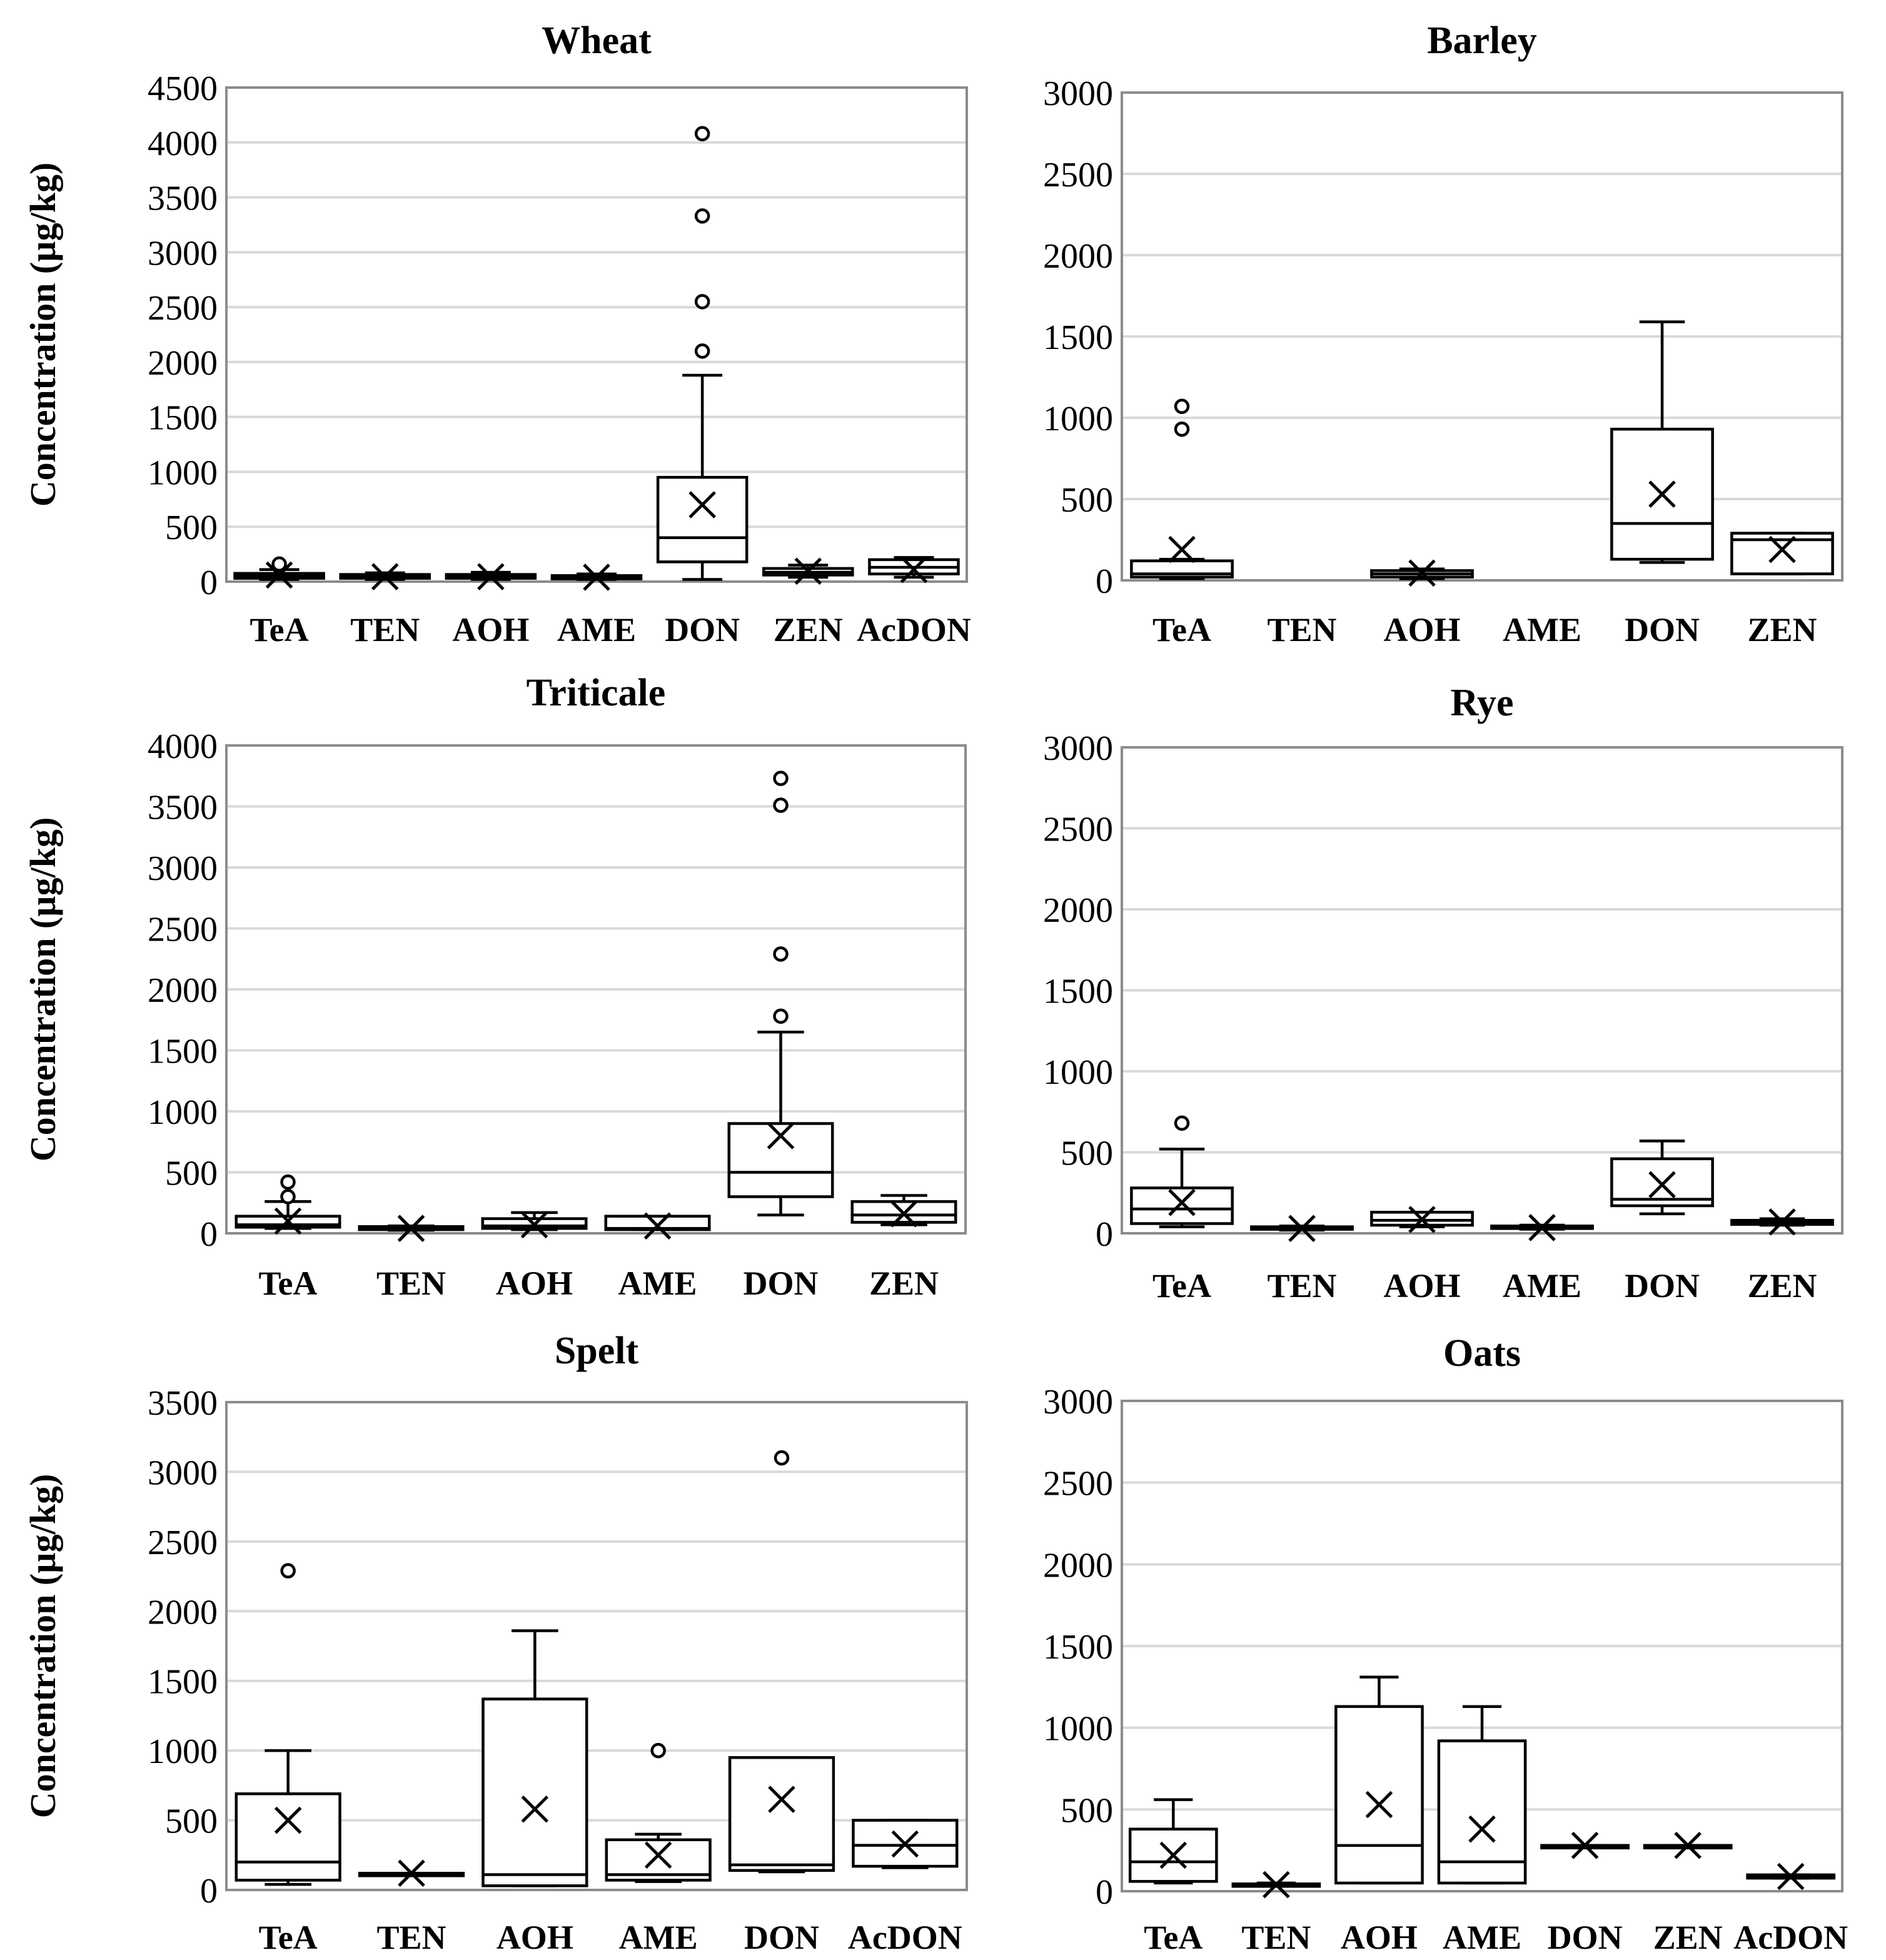 The height and width of the screenshot is (1960, 1886). I want to click on chart-title: Rye, so click(1481, 703).